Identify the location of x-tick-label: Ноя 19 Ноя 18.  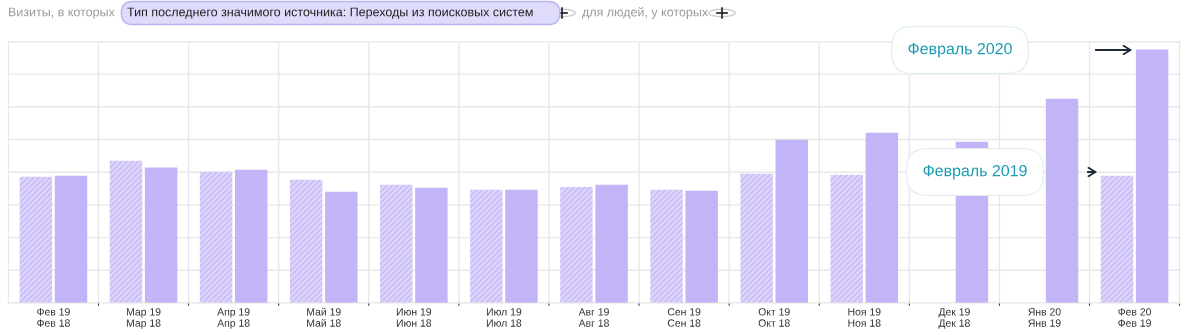
(864, 317).